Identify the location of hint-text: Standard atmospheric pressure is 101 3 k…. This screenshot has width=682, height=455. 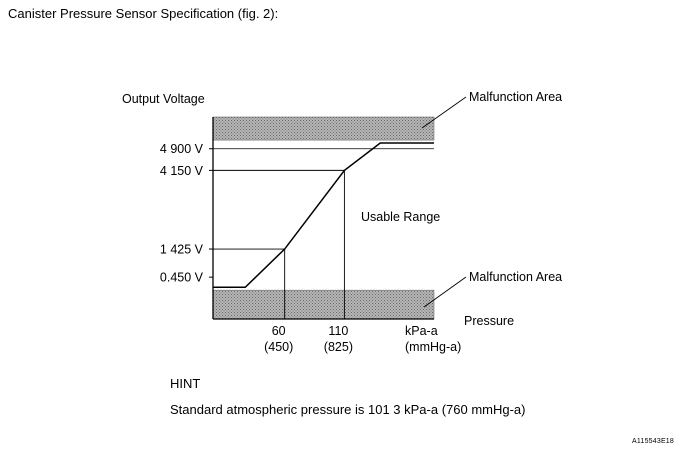
(348, 409).